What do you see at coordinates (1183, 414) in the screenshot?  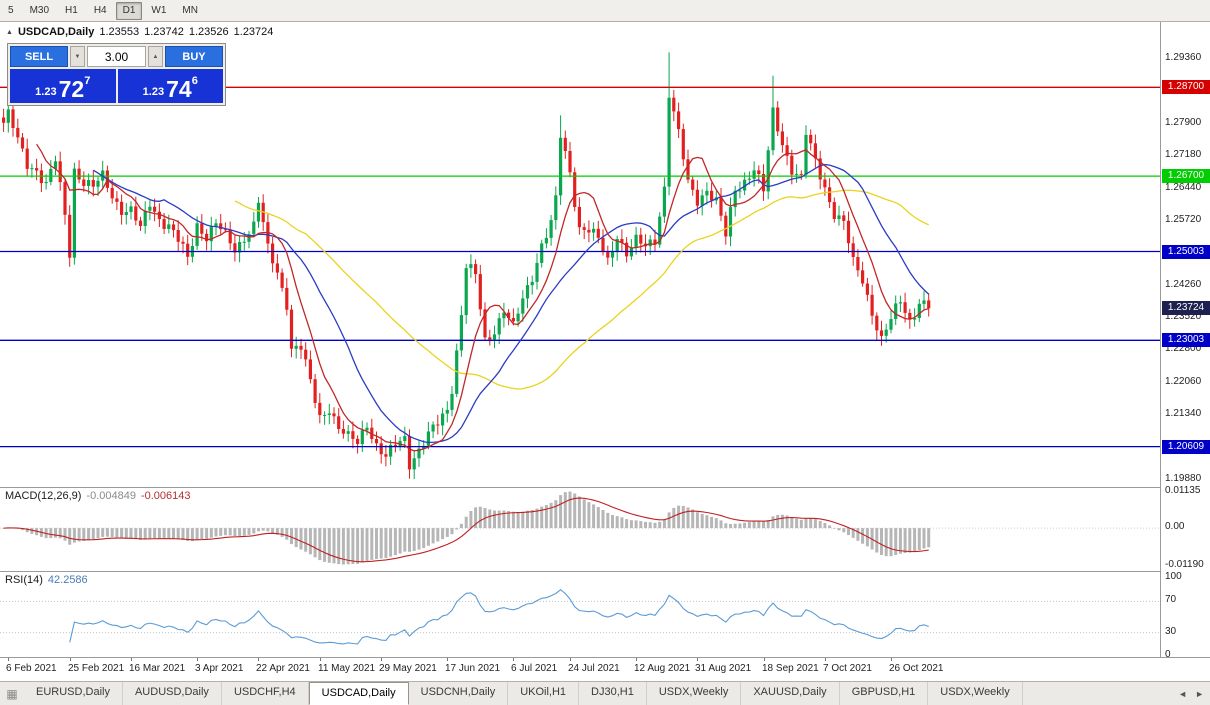 I see `price-axis-label: 1.21340` at bounding box center [1183, 414].